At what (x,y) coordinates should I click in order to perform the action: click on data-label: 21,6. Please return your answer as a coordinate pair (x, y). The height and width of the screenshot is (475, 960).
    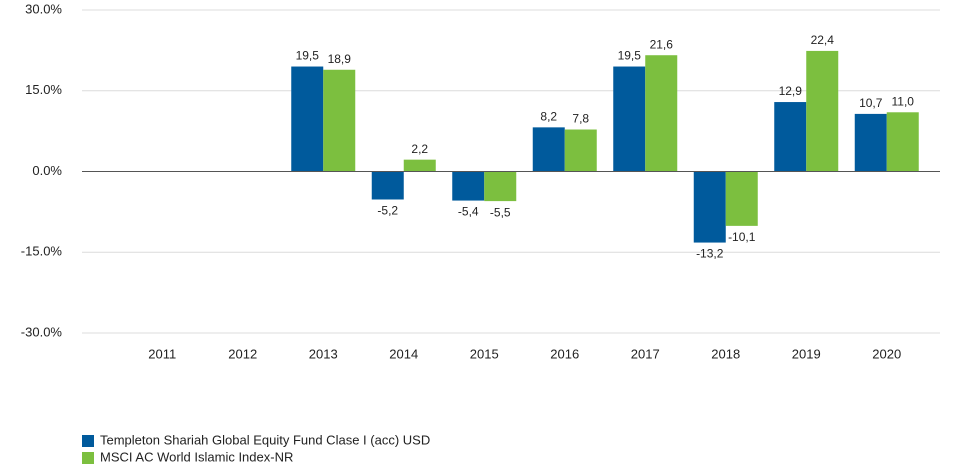
    Looking at the image, I should click on (662, 44).